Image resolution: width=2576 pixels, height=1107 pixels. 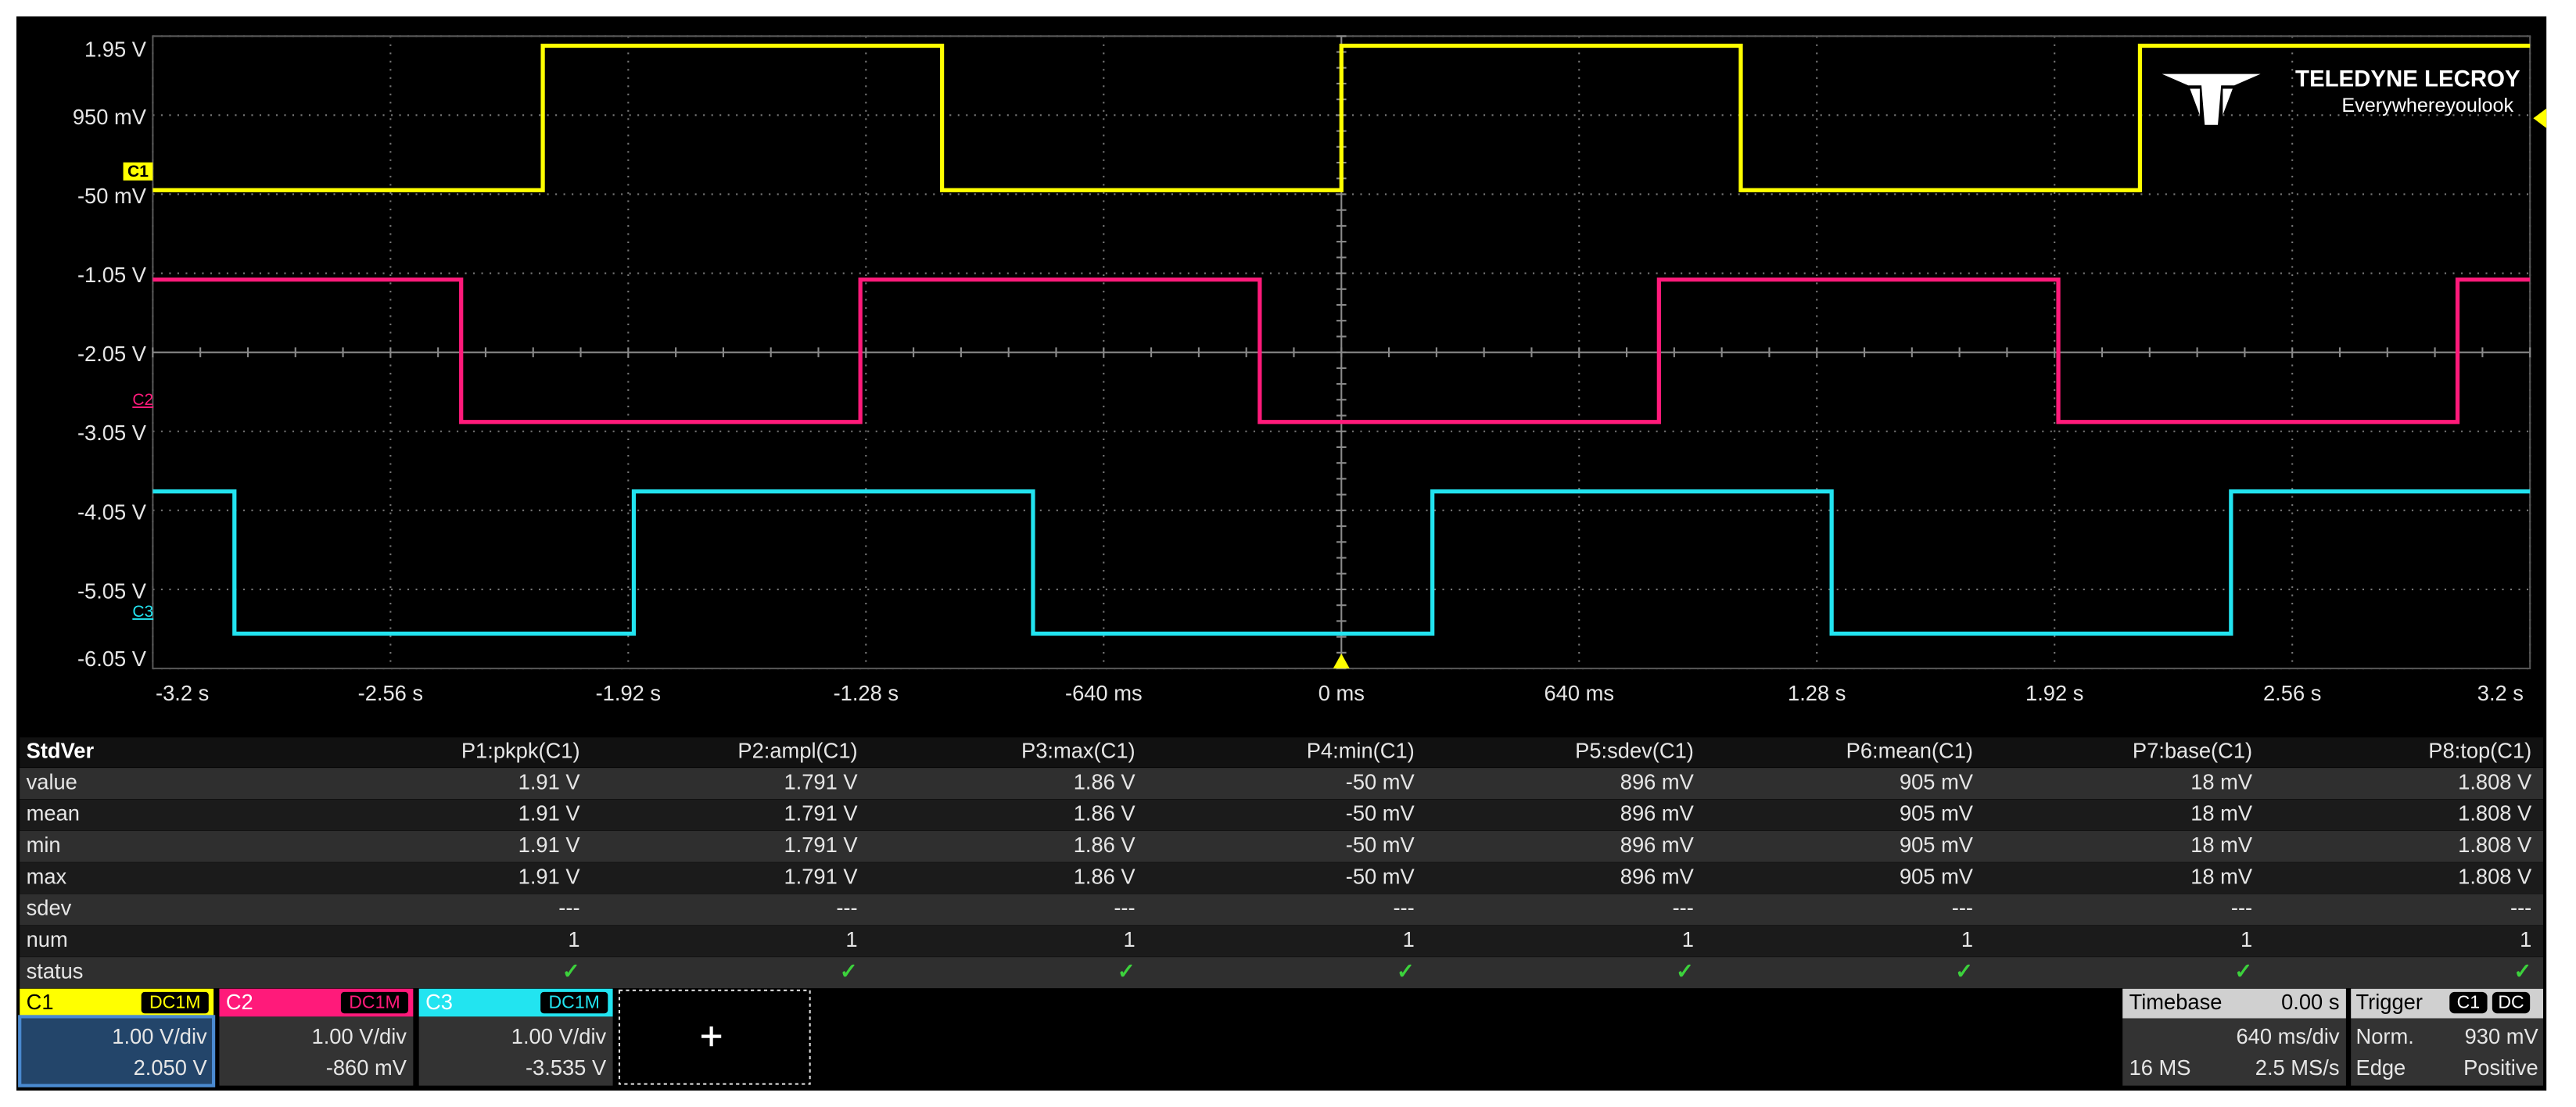 I want to click on row-label: max, so click(x=47, y=876).